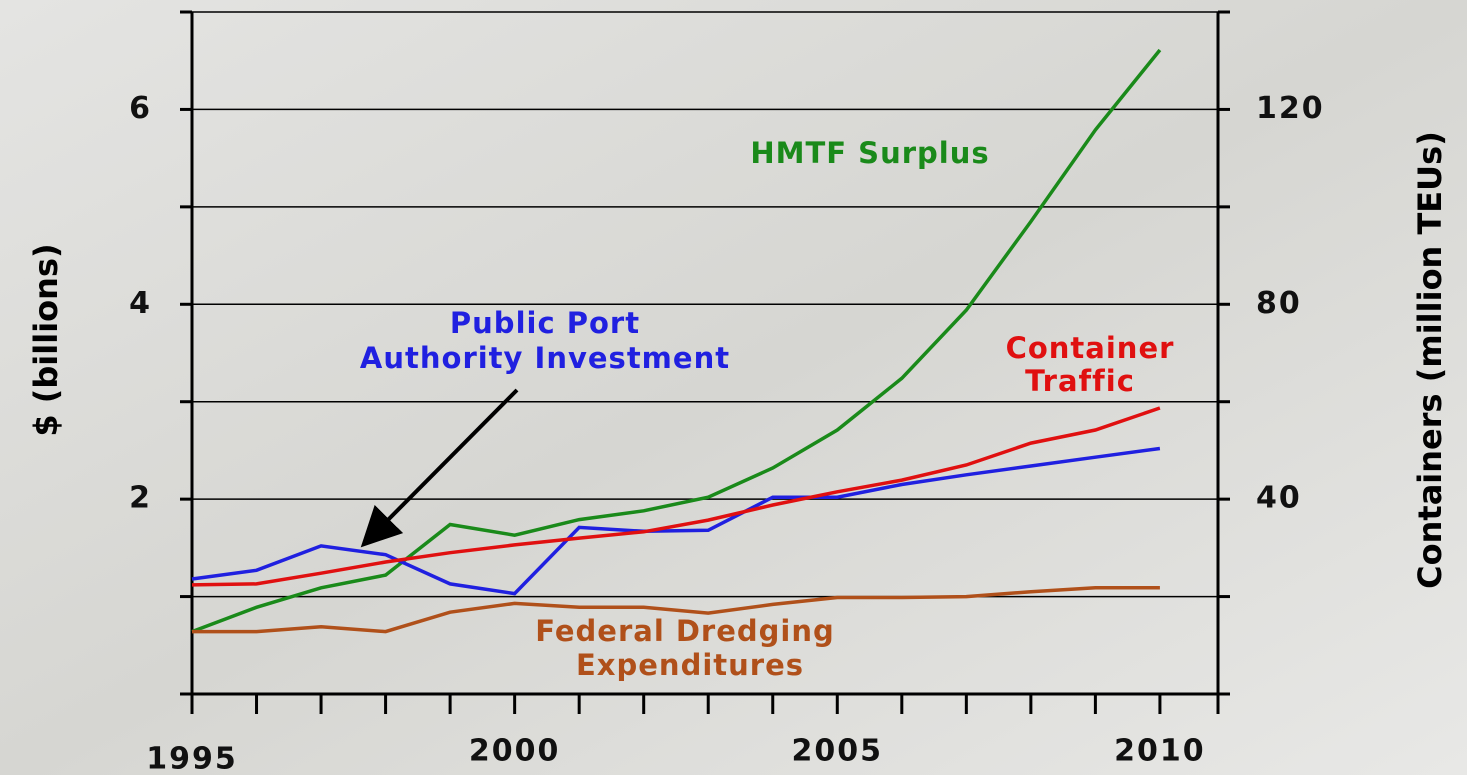 Image resolution: width=1467 pixels, height=779 pixels. Describe the element at coordinates (545, 358) in the screenshot. I see `annotation: Authority Investment` at that location.